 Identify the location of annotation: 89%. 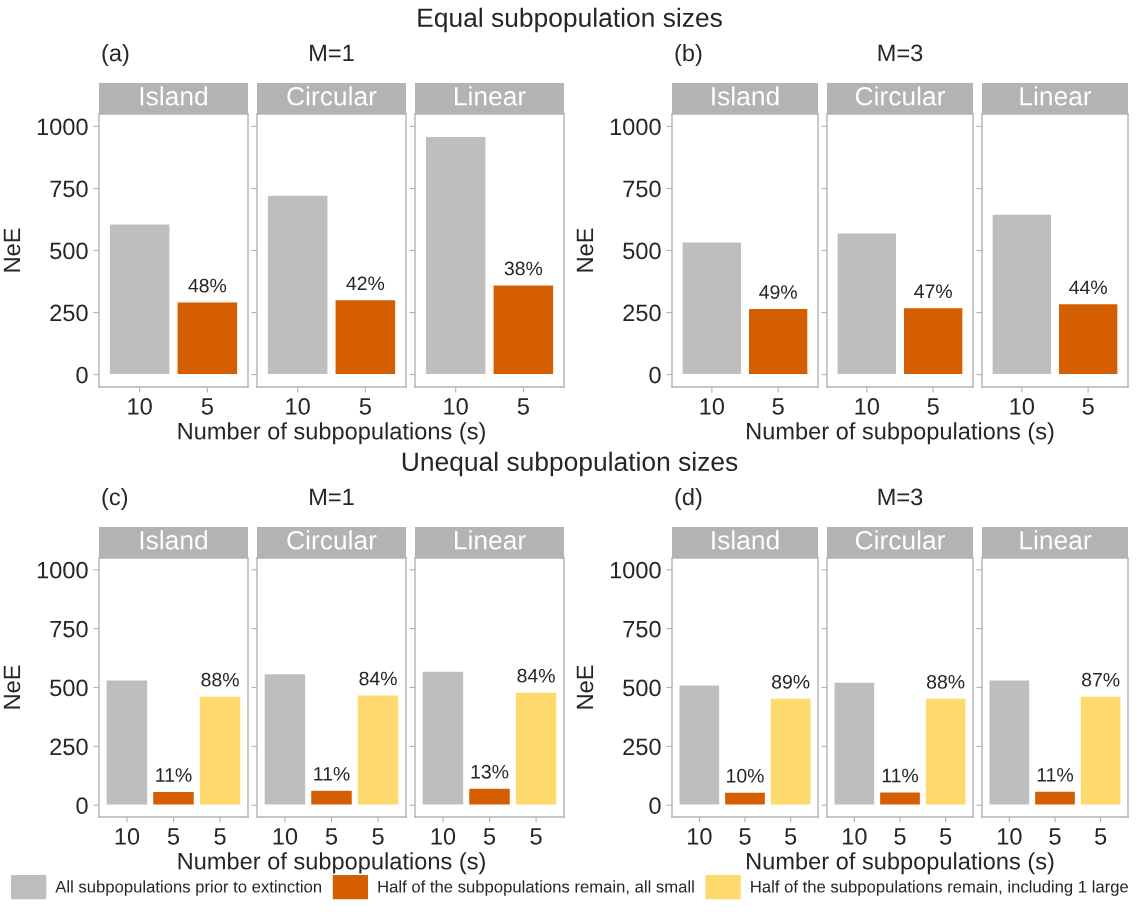
(791, 681).